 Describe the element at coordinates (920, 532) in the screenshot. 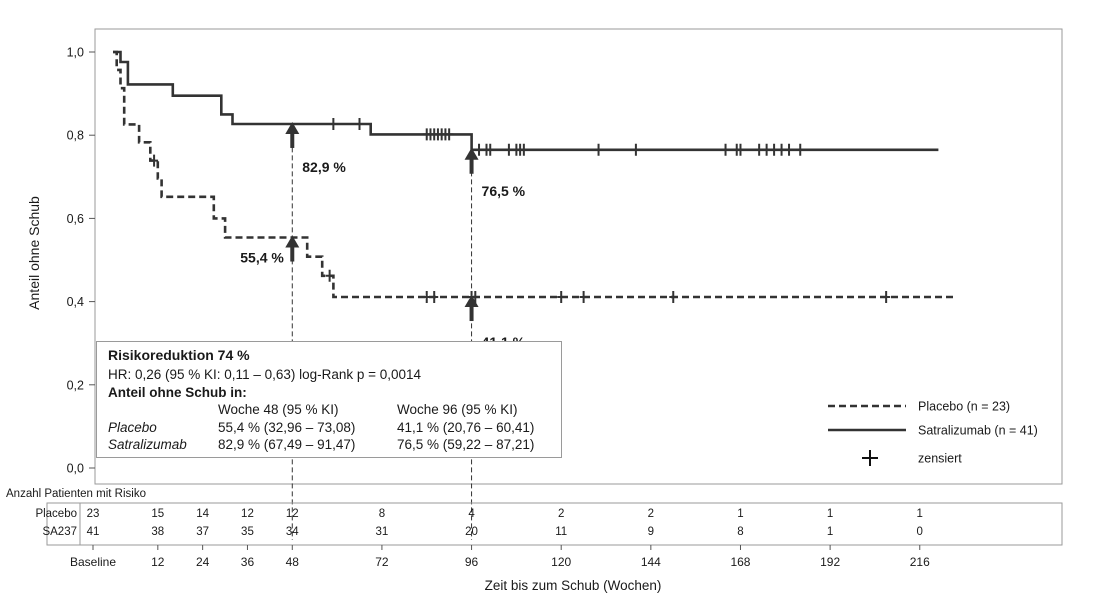

I see `risk-cell: 0` at that location.